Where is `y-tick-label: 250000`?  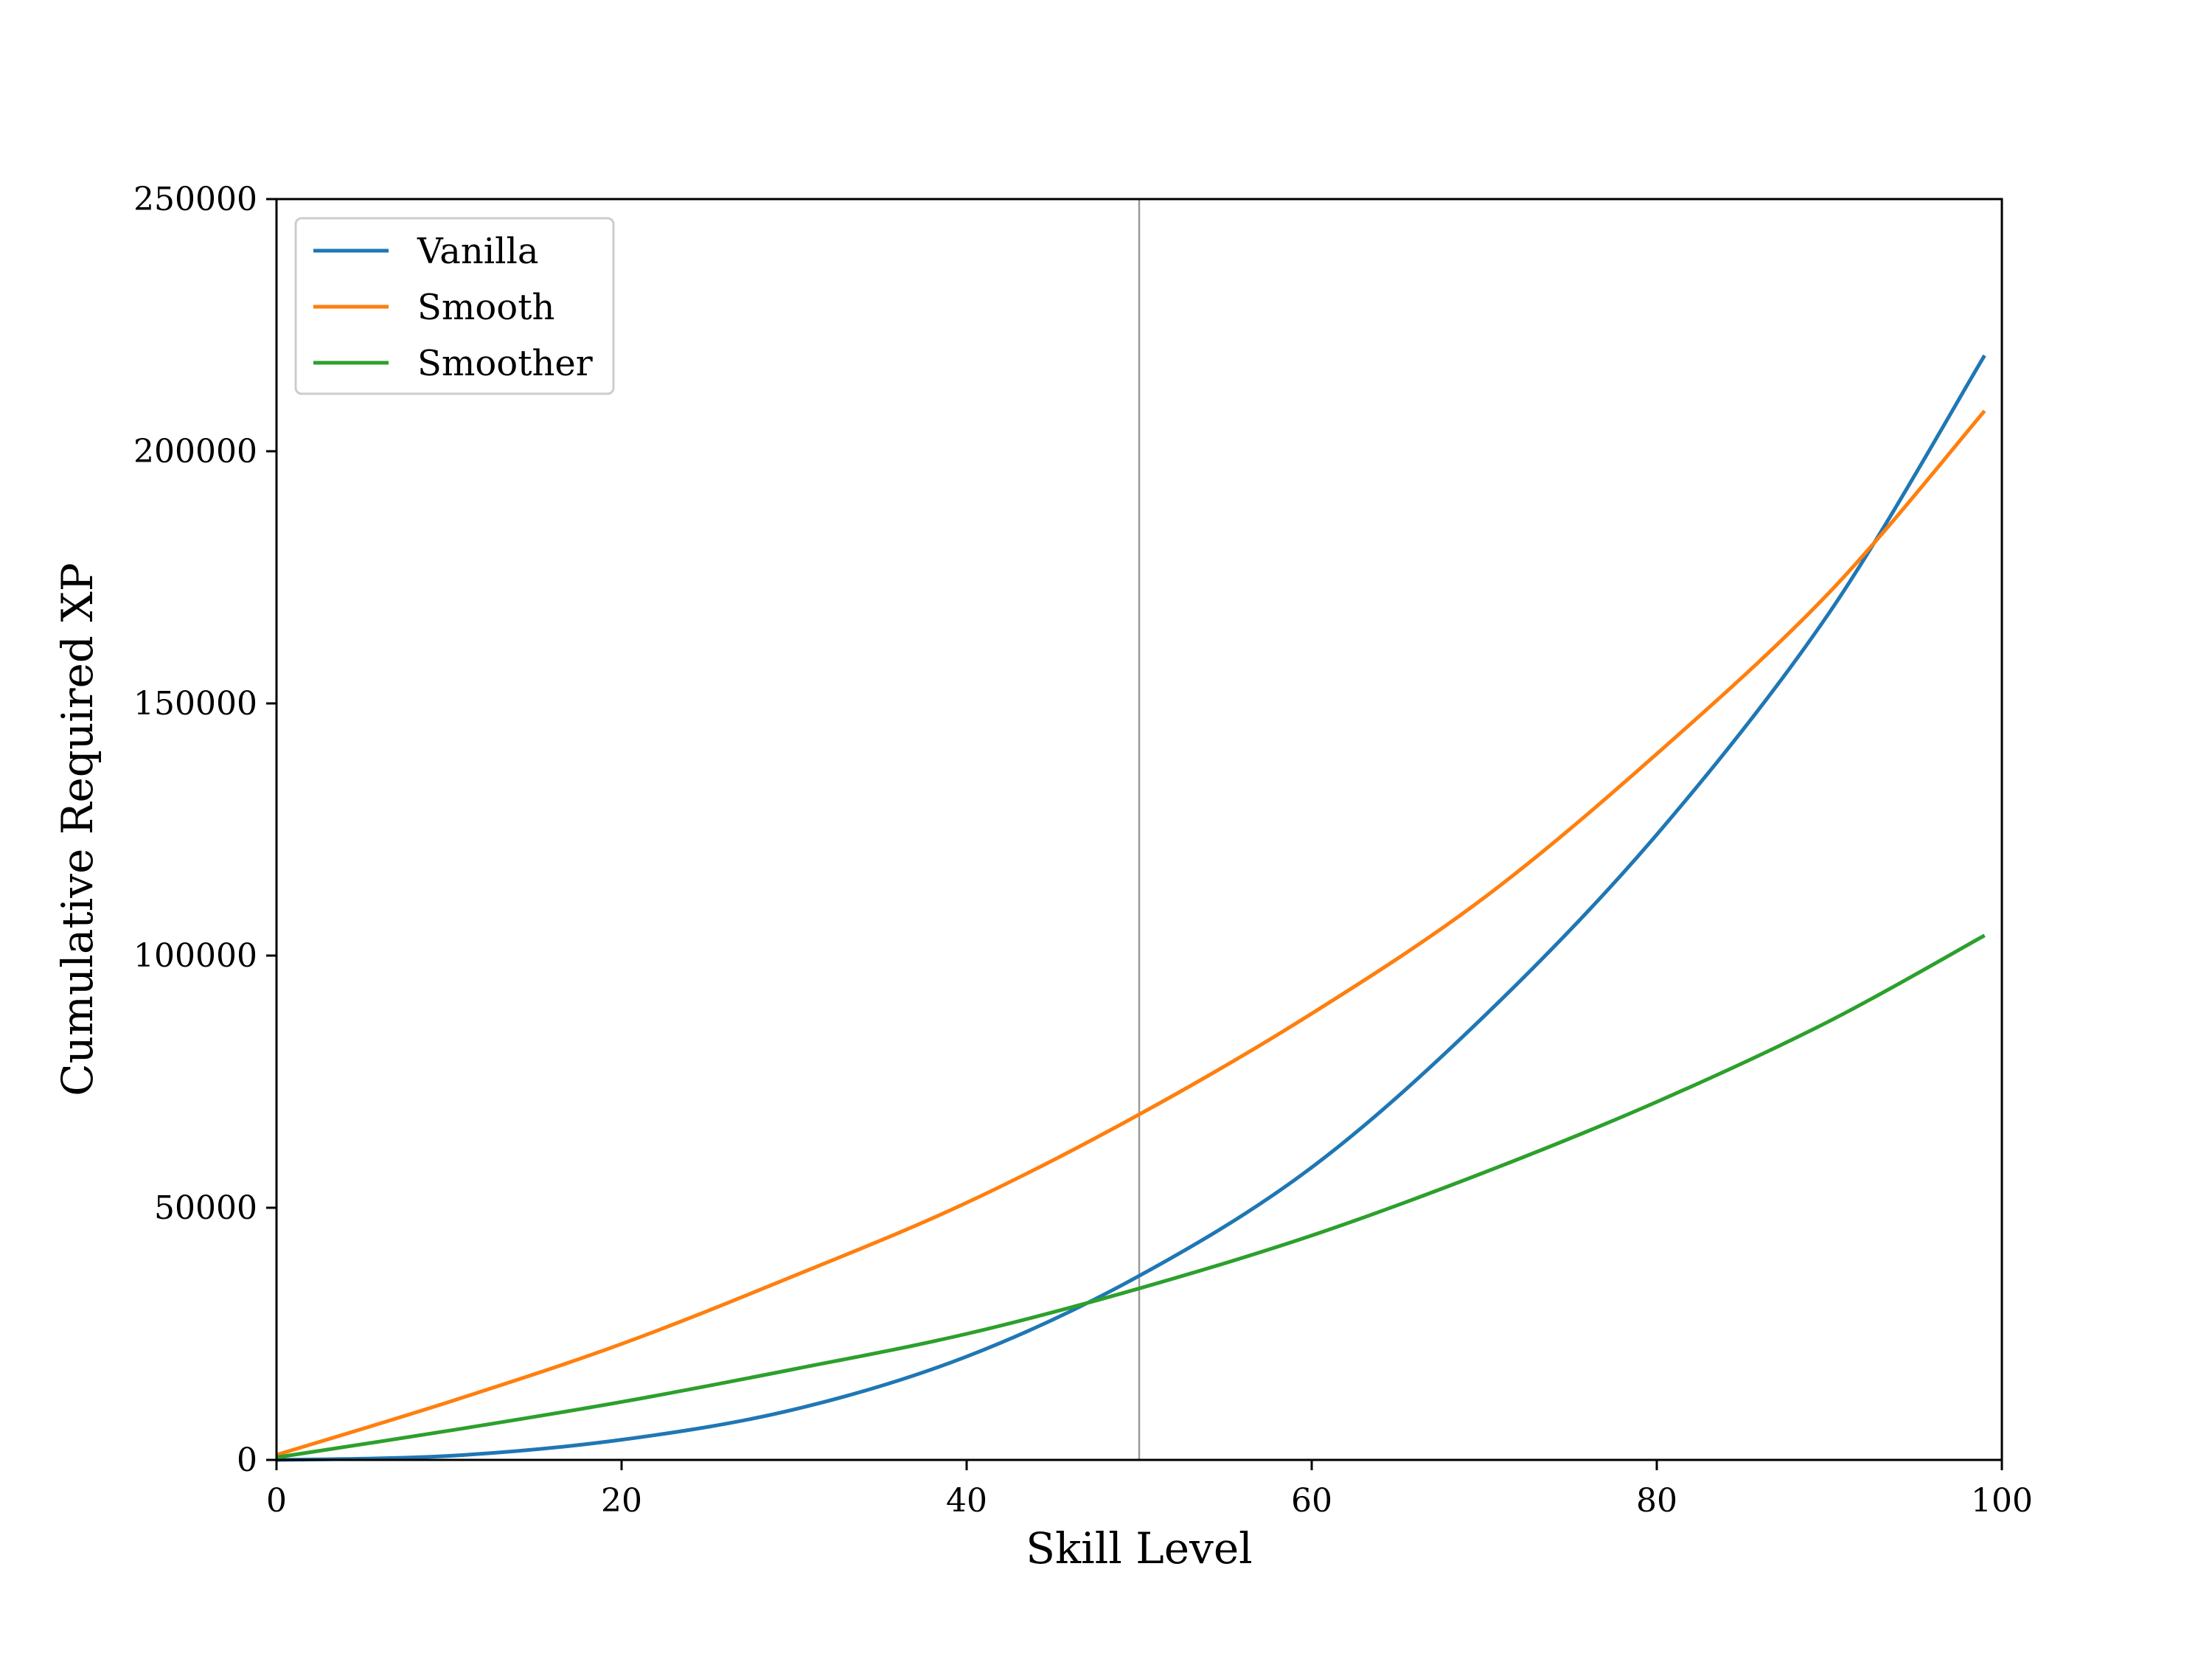 y-tick-label: 250000 is located at coordinates (195, 199).